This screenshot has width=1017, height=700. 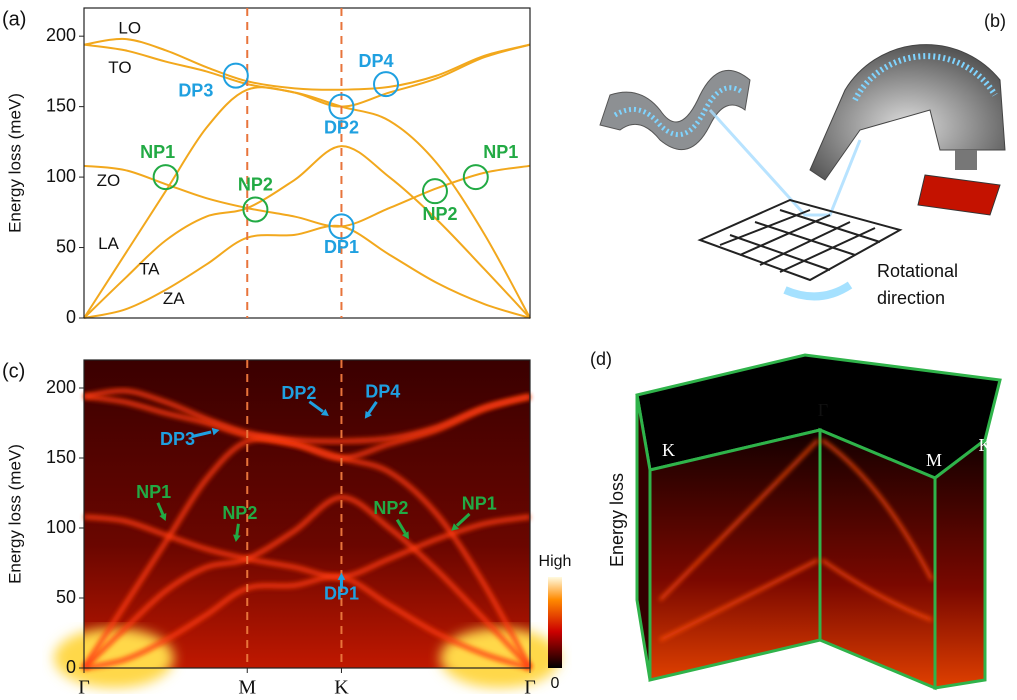 What do you see at coordinates (247, 688) in the screenshot?
I see `x-tick-label: M` at bounding box center [247, 688].